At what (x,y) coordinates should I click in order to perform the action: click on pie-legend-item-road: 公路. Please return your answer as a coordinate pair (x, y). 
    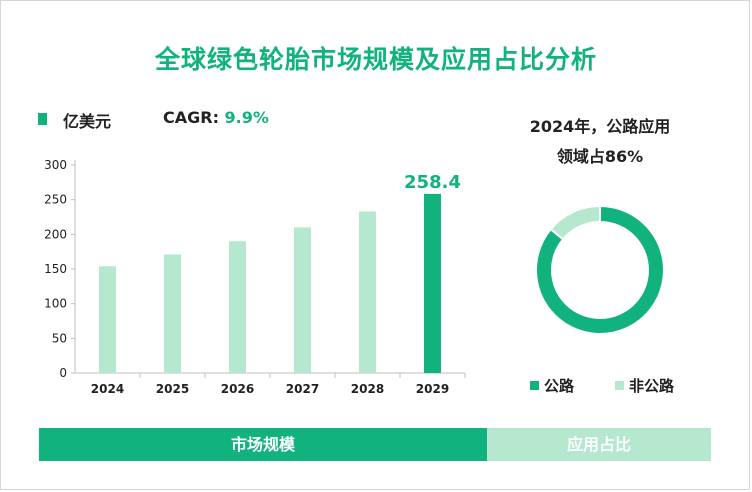
    Looking at the image, I should click on (552, 385).